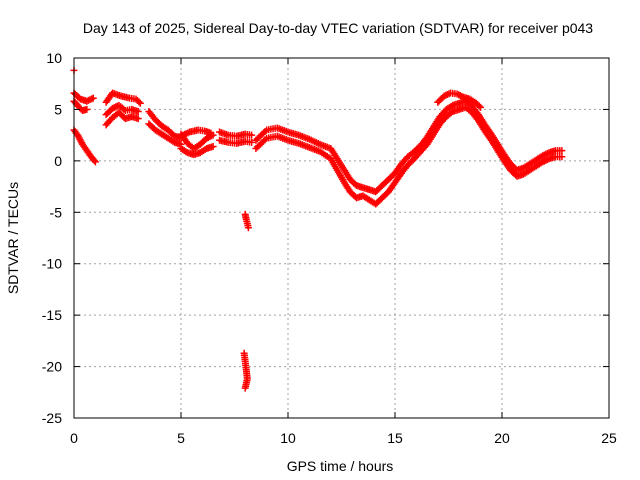 The image size is (640, 480). What do you see at coordinates (56, 212) in the screenshot?
I see `y-tick-label: -5` at bounding box center [56, 212].